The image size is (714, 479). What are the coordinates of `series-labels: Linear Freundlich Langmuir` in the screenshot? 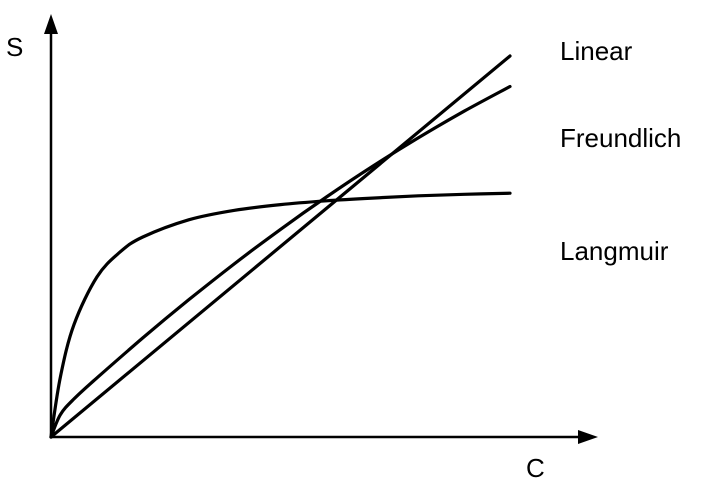 It's located at (620, 151).